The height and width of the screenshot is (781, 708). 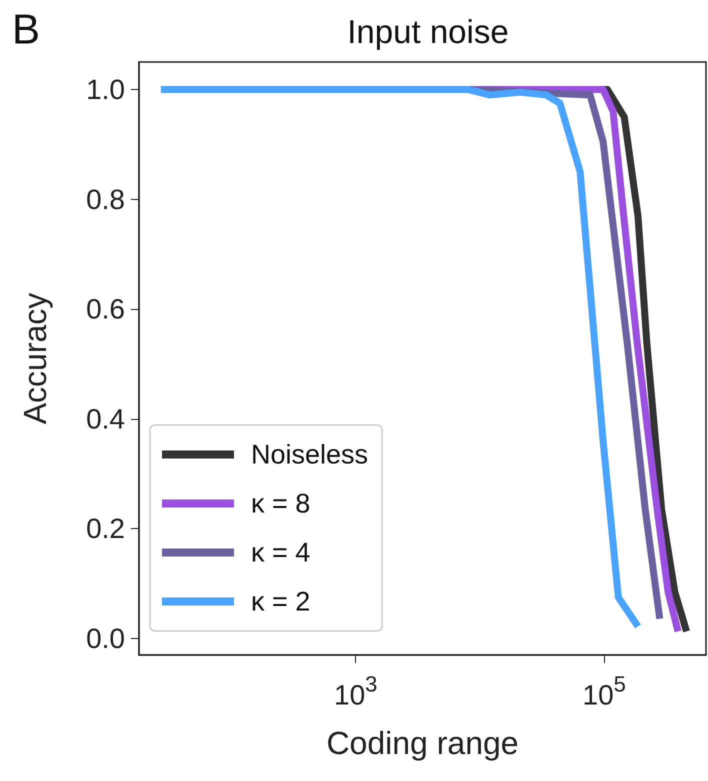 What do you see at coordinates (280, 553) in the screenshot?
I see `legend-label: κ = 4` at bounding box center [280, 553].